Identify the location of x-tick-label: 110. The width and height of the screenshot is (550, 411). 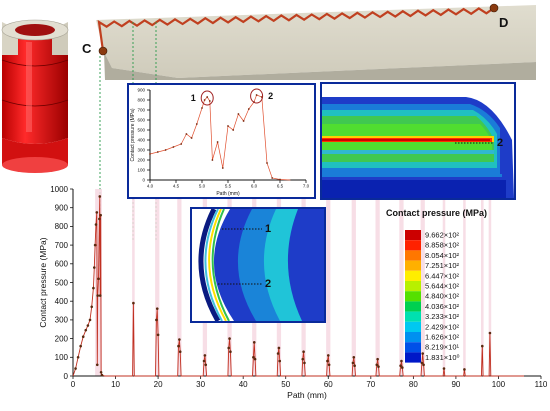
(541, 384).